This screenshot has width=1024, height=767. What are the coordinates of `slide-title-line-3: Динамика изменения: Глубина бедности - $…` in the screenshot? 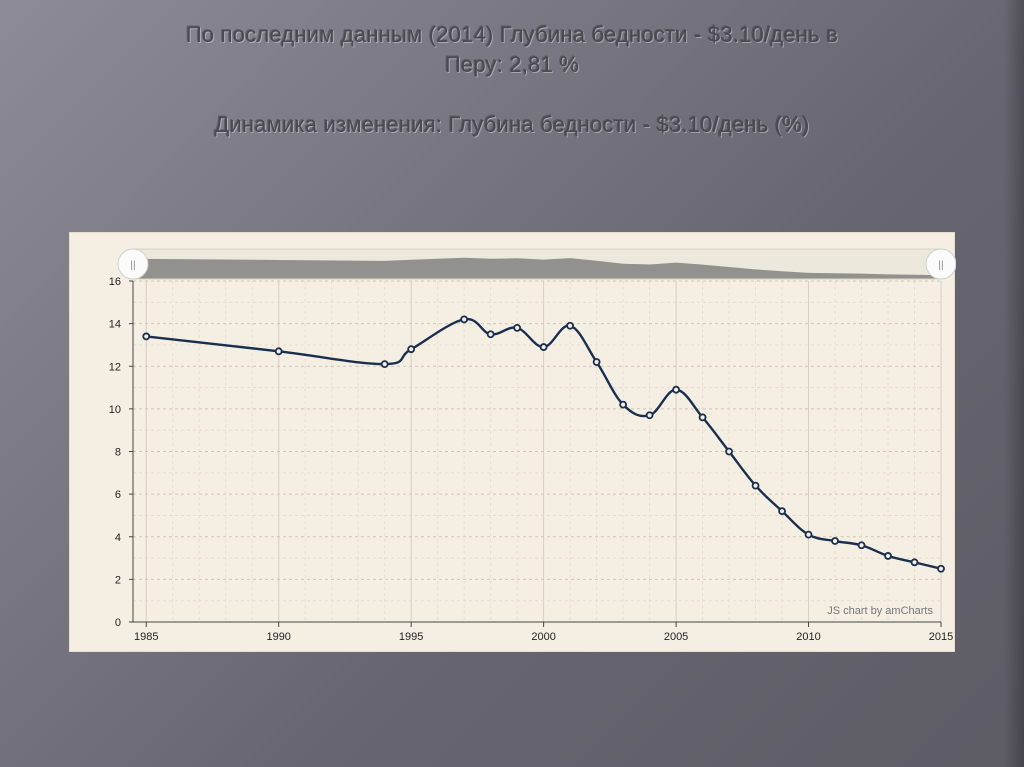 It's located at (512, 124).